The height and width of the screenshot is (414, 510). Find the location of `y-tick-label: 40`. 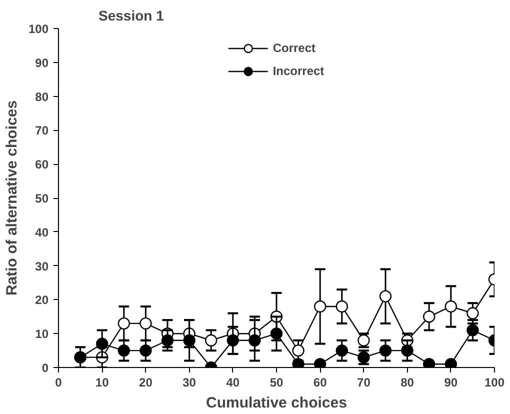

y-tick-label: 40 is located at coordinates (42, 232).